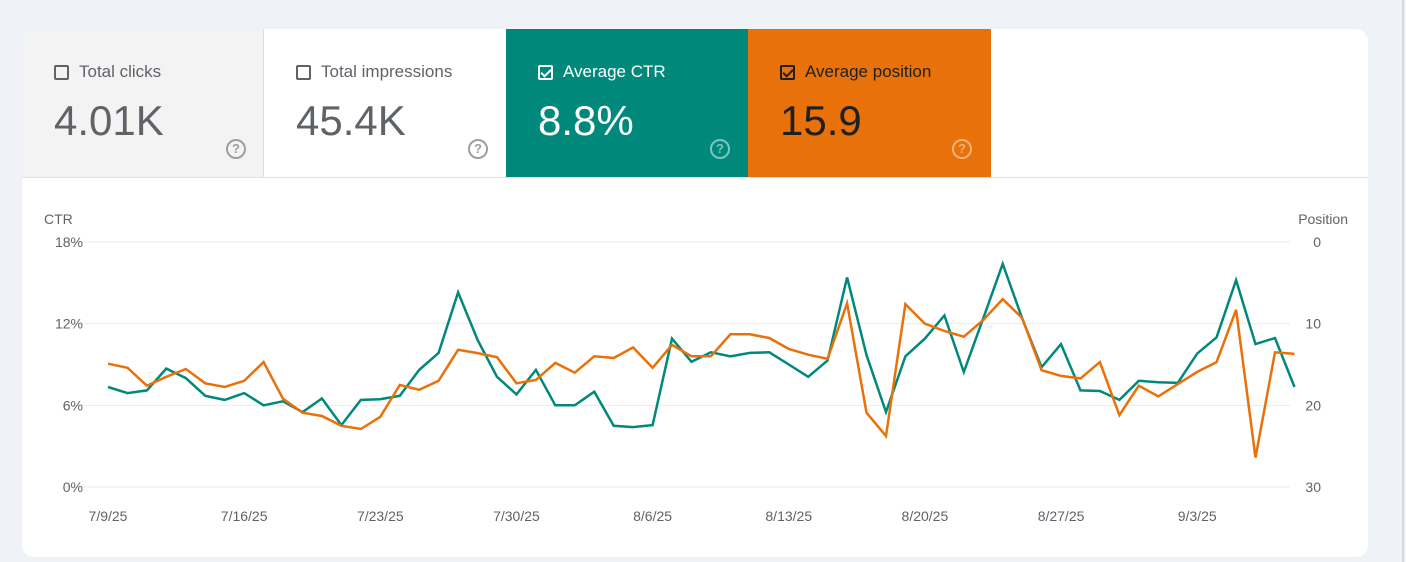 The width and height of the screenshot is (1406, 562). Describe the element at coordinates (1403, 281) in the screenshot. I see `scrollbar` at that location.